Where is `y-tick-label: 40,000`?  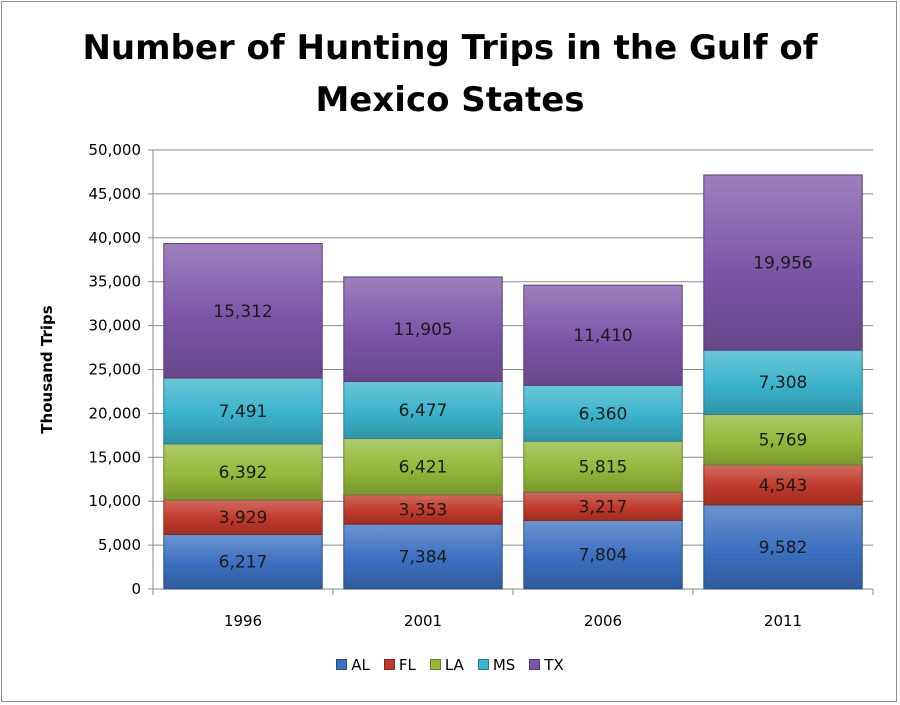 y-tick-label: 40,000 is located at coordinates (115, 238).